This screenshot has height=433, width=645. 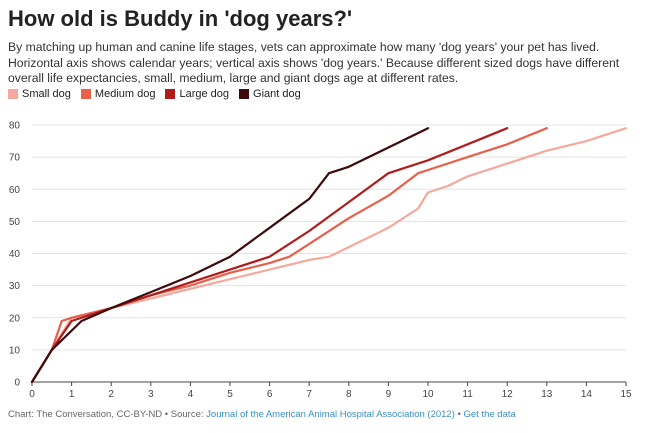 I want to click on get-data-link: Get the data, so click(x=489, y=414).